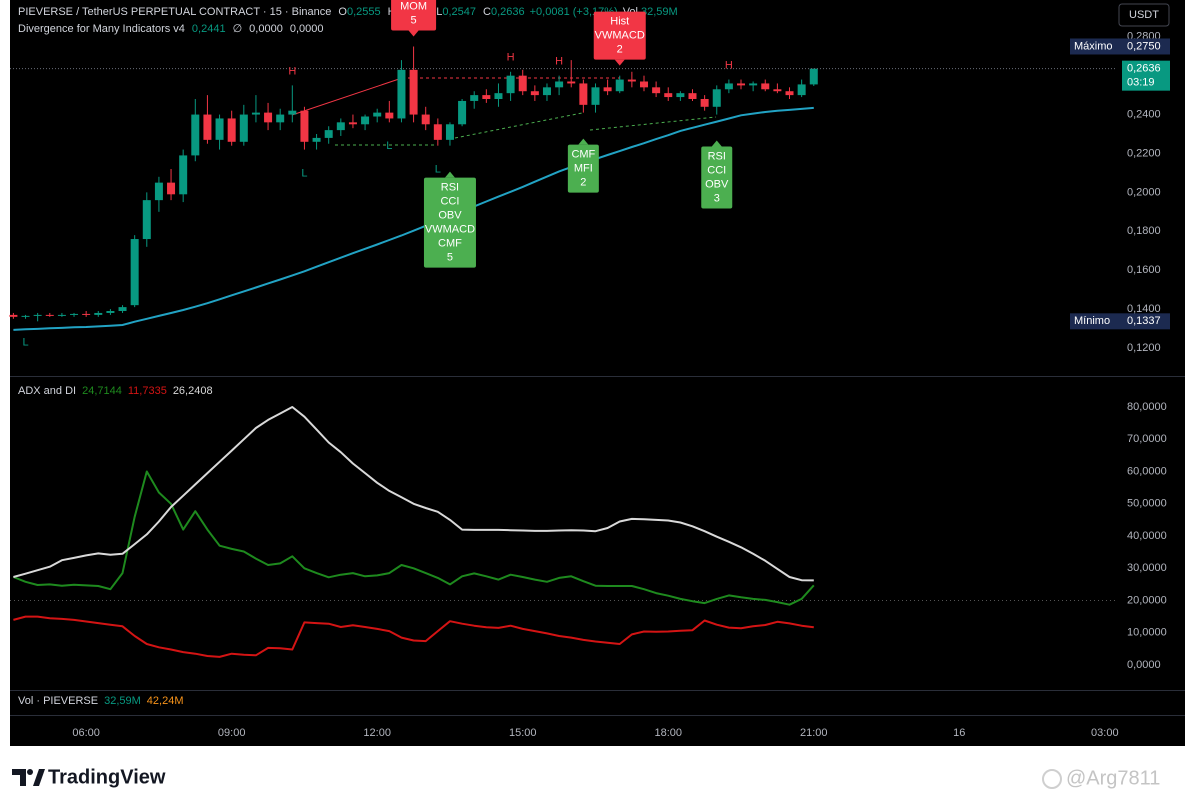 The width and height of the screenshot is (1195, 807). I want to click on ohlc-key: L, so click(439, 12).